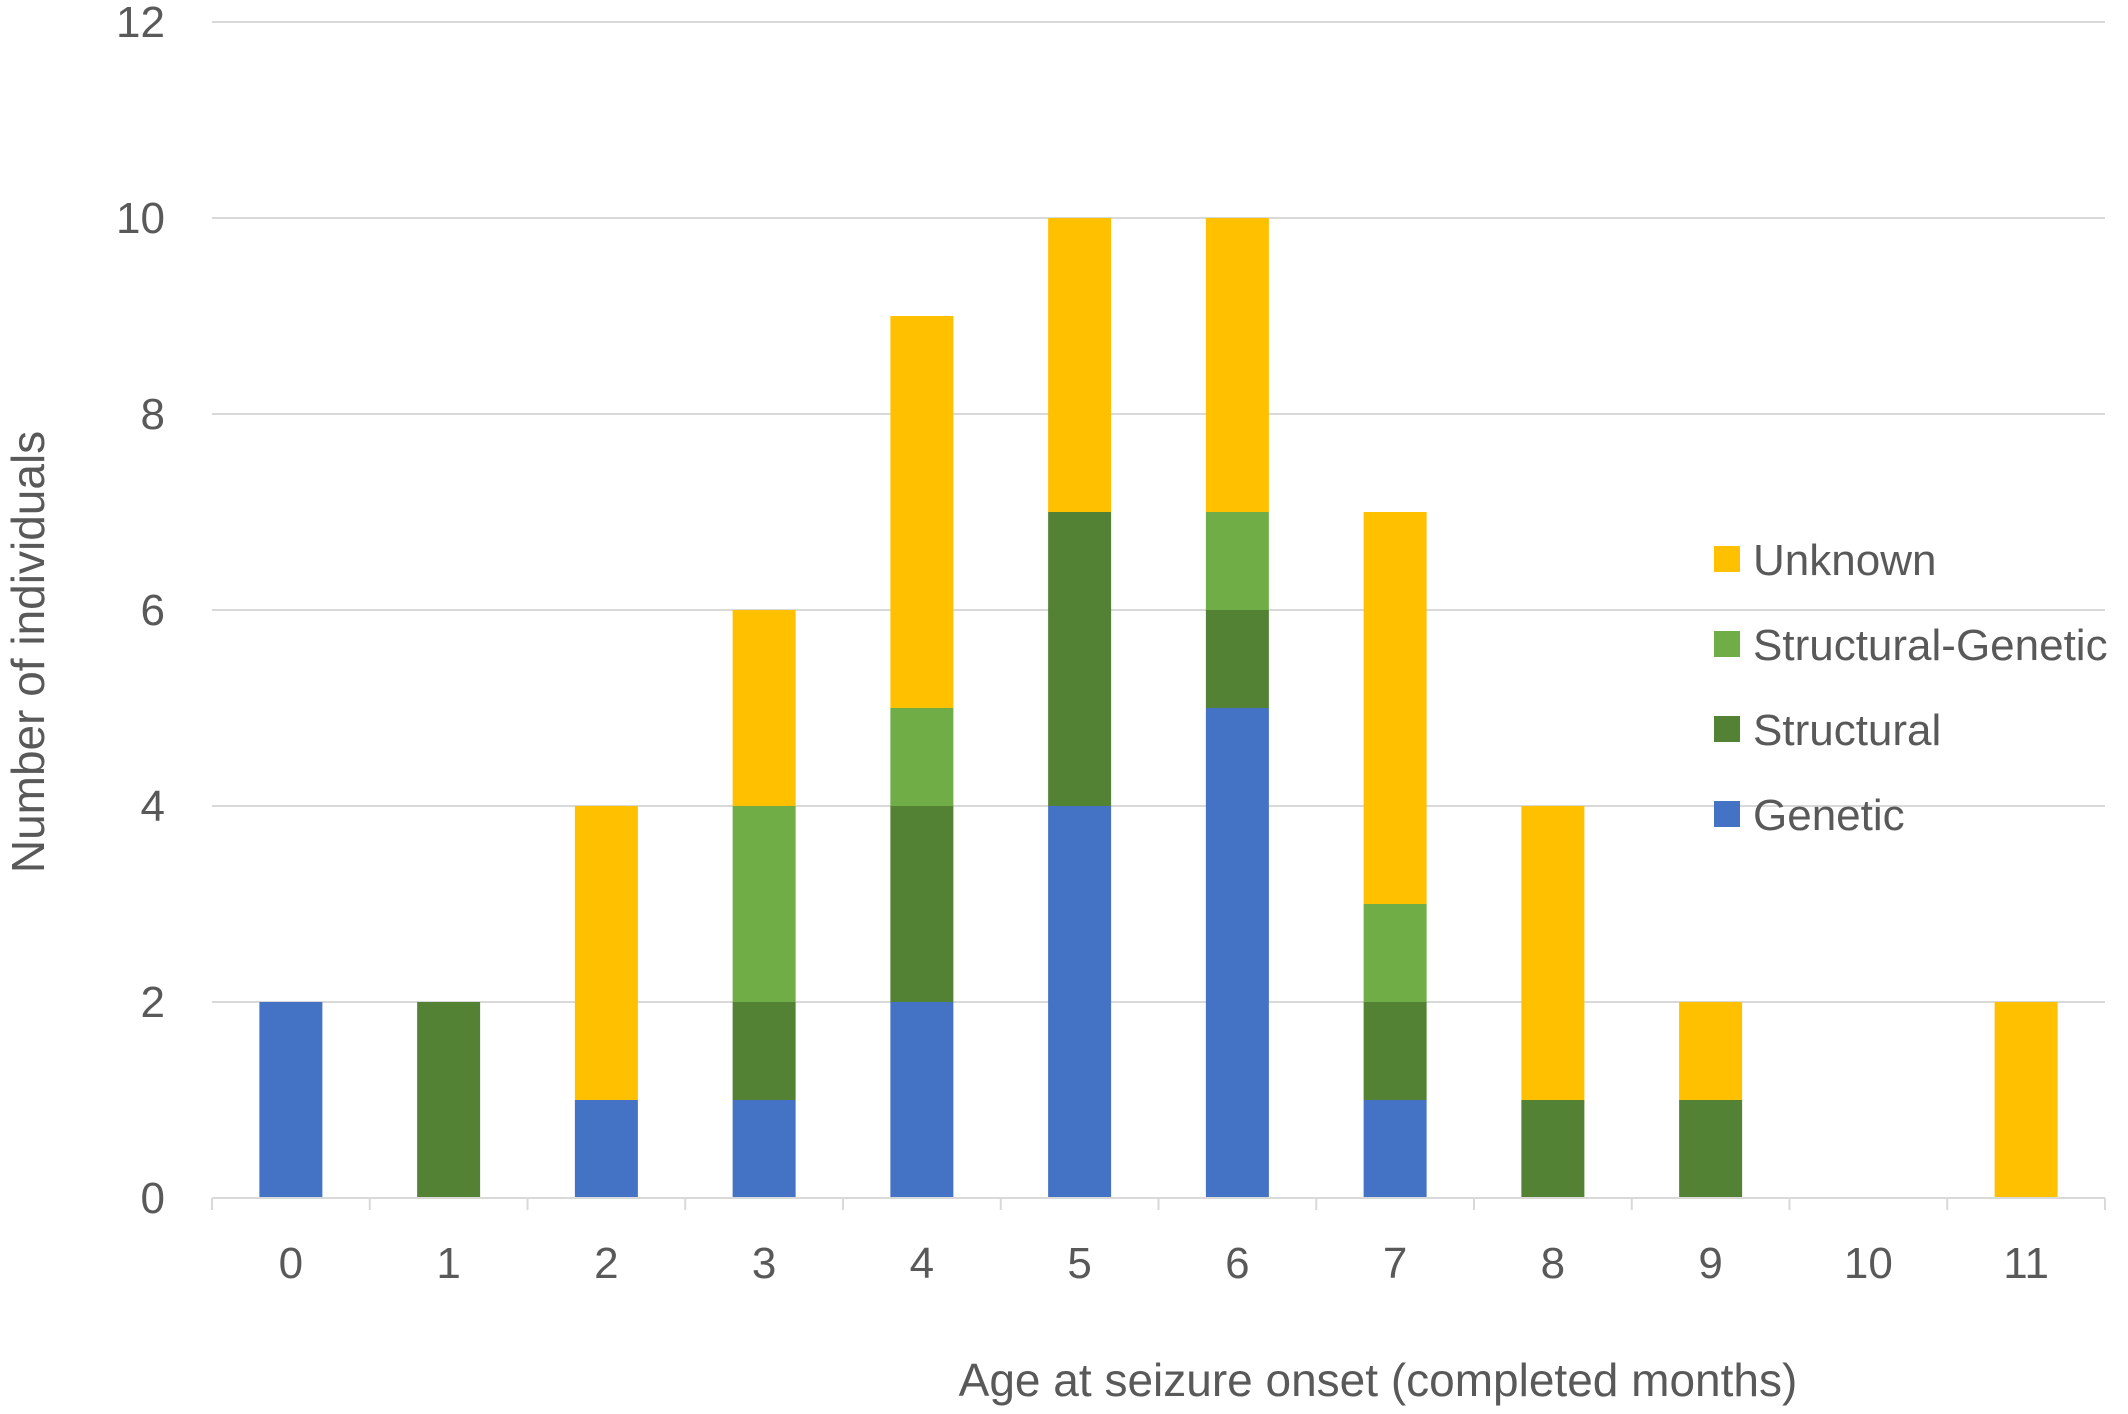 The image size is (2128, 1414). What do you see at coordinates (153, 1198) in the screenshot?
I see `y-tick-label-0: 0` at bounding box center [153, 1198].